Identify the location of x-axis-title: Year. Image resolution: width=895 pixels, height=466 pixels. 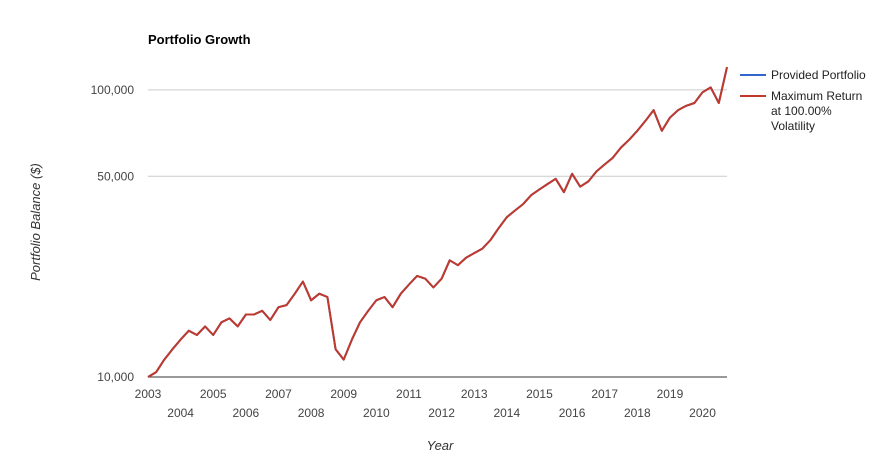
(440, 445).